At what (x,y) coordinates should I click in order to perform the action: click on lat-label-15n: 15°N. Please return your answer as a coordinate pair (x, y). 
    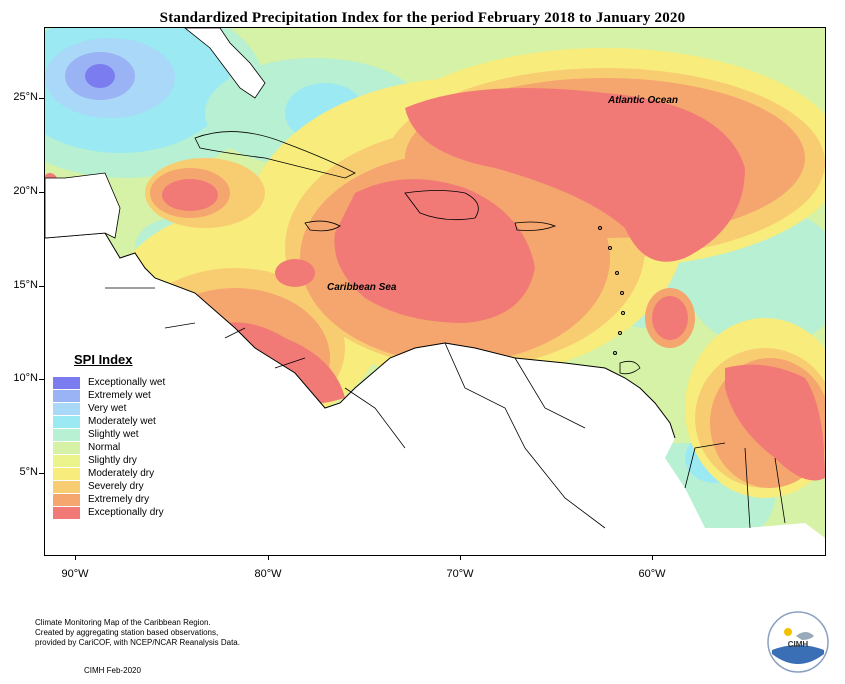
    Looking at the image, I should click on (25, 285).